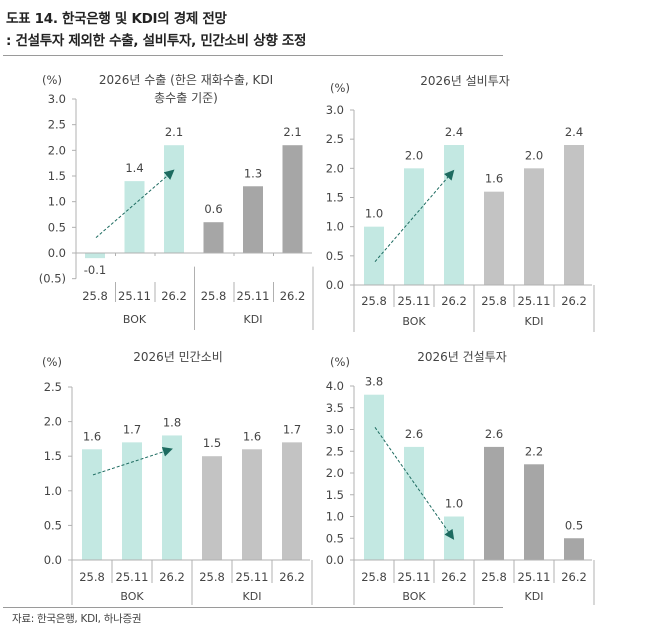 Image resolution: width=657 pixels, height=630 pixels. I want to click on data-label: 2.6, so click(494, 434).